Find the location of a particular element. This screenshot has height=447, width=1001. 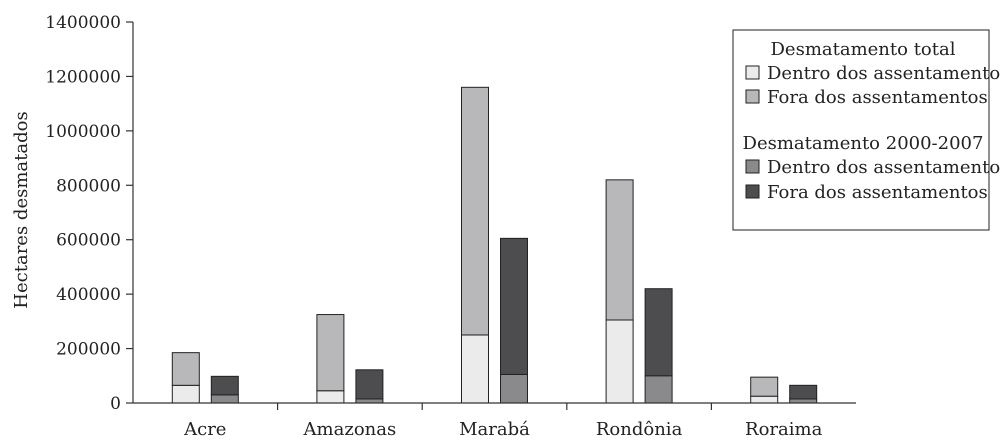

x-category-label: Marabá is located at coordinates (494, 429).